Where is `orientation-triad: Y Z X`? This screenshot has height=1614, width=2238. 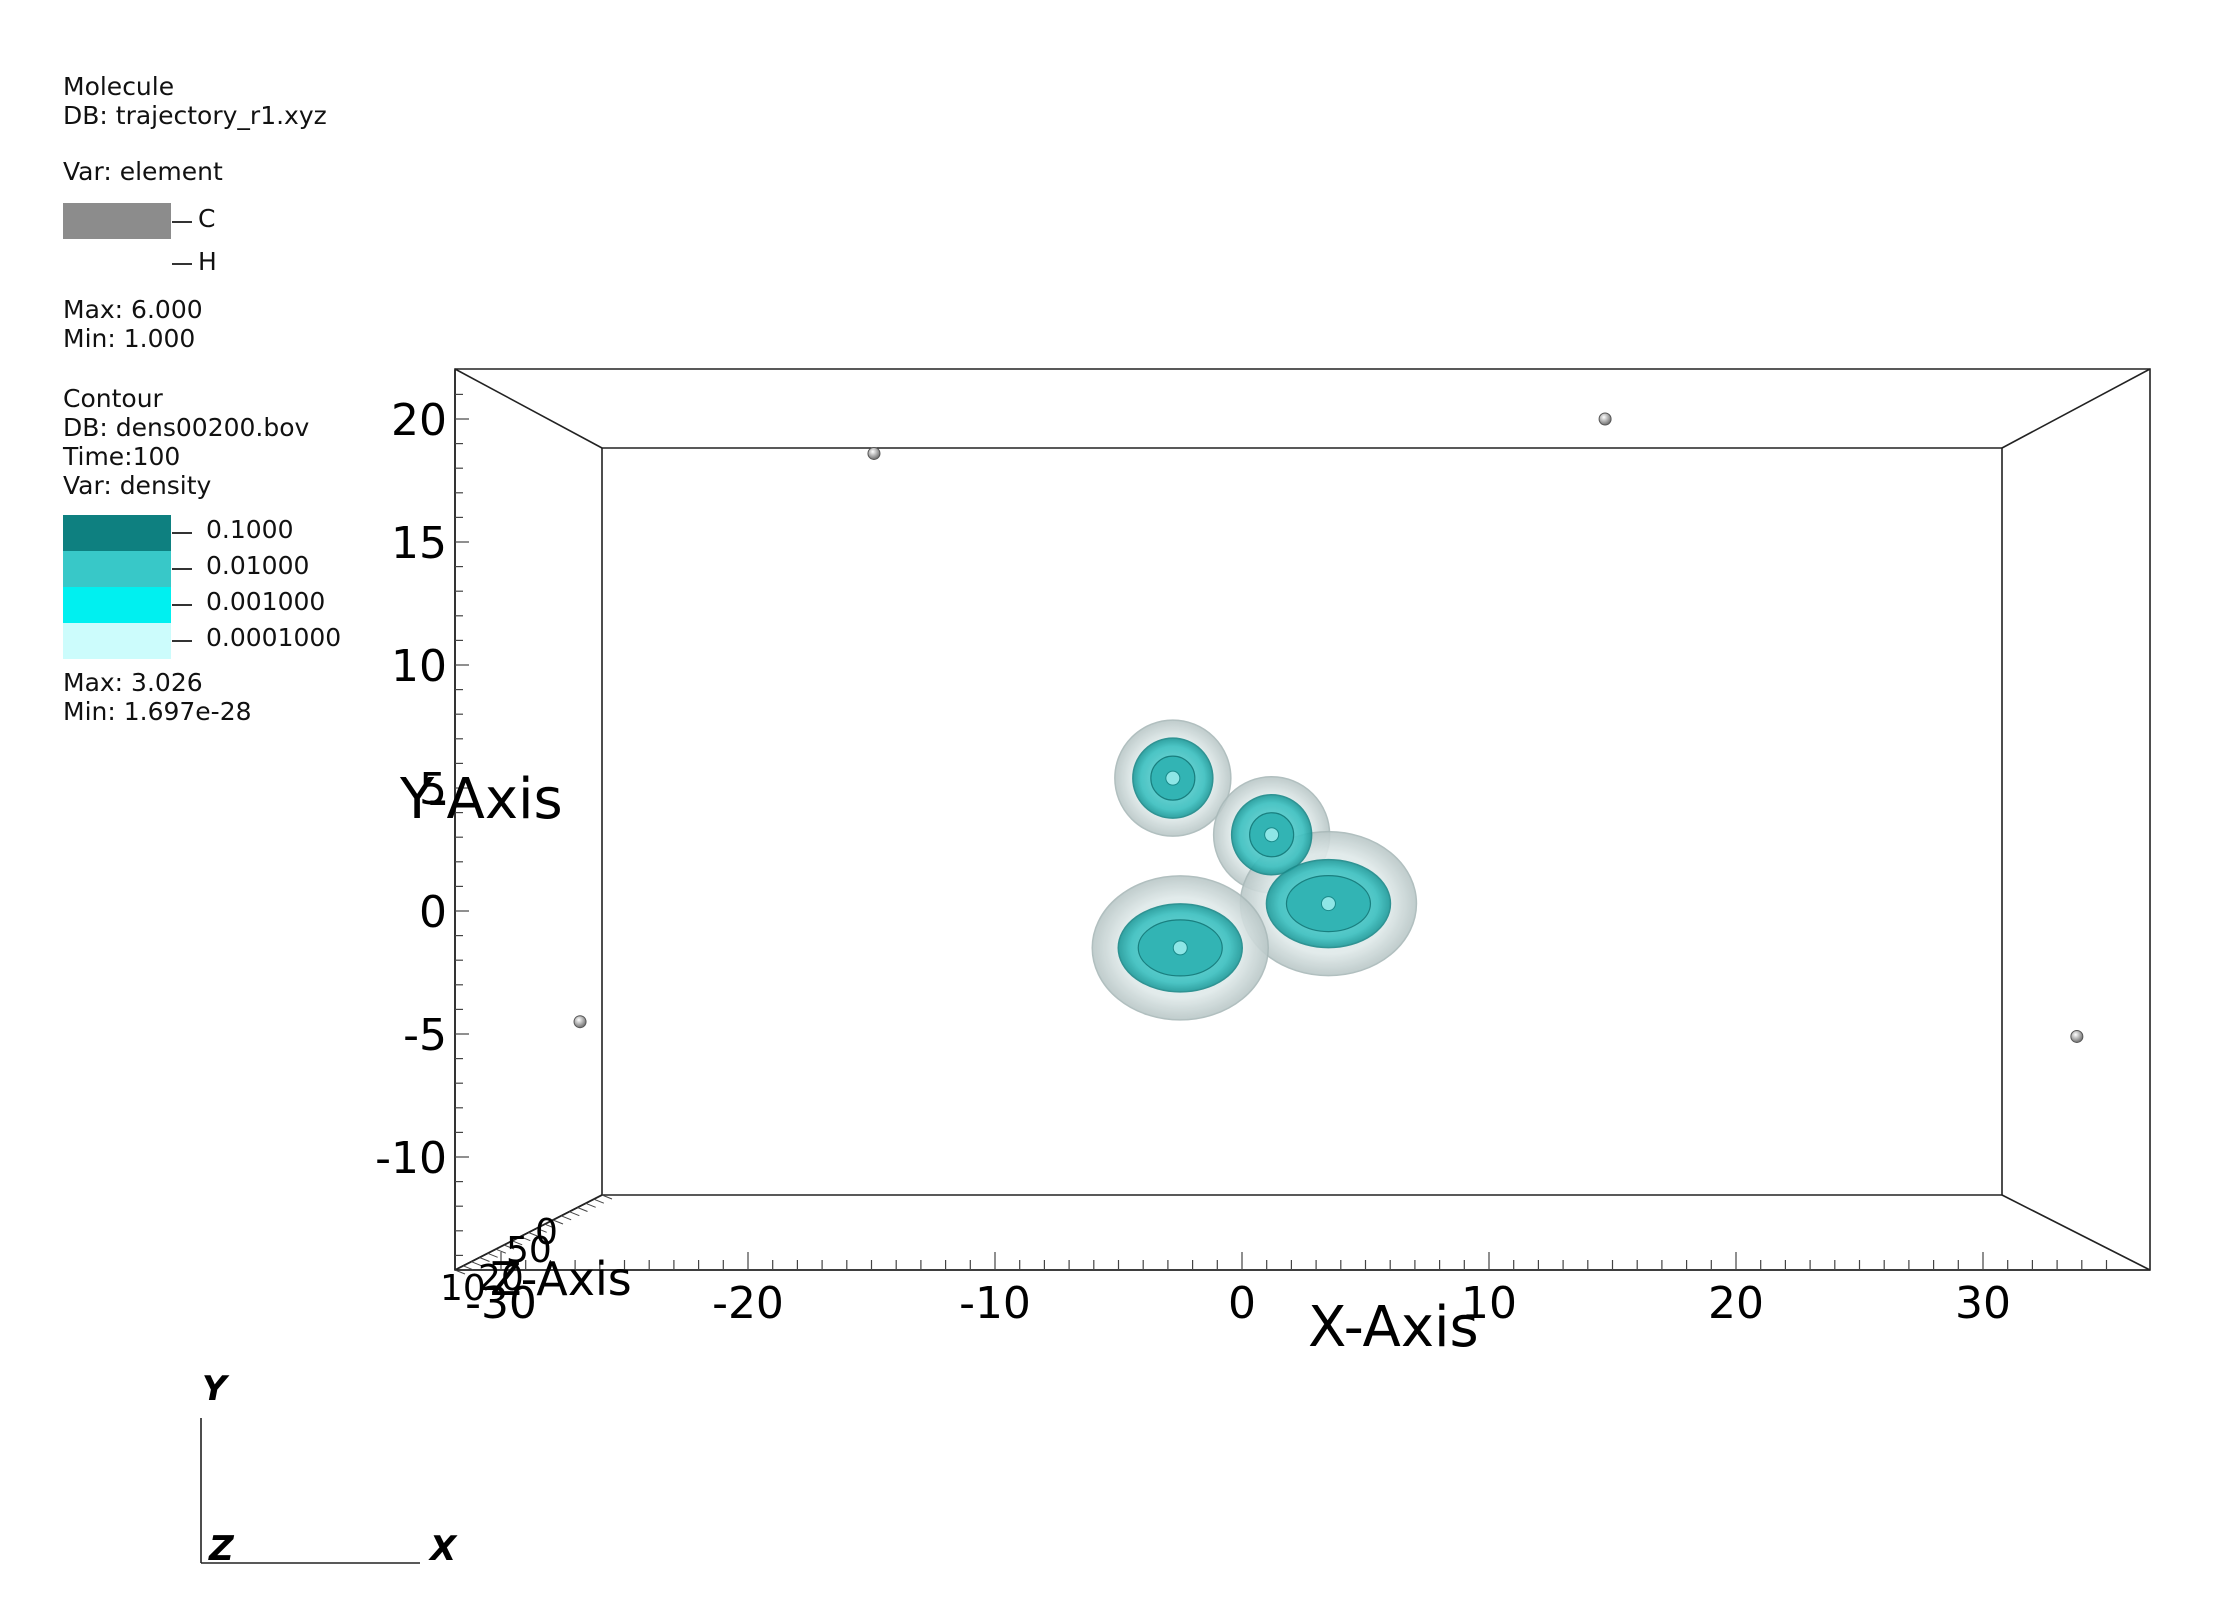 orientation-triad: Y Z X is located at coordinates (329, 1469).